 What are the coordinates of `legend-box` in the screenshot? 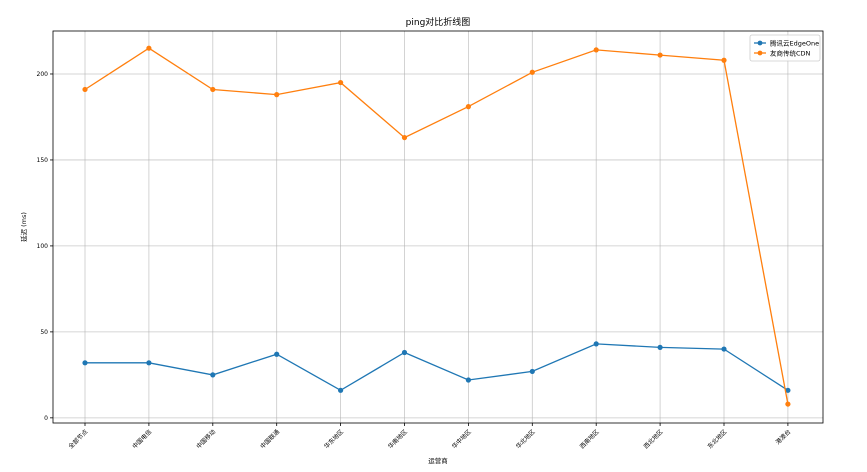 It's located at (785, 48).